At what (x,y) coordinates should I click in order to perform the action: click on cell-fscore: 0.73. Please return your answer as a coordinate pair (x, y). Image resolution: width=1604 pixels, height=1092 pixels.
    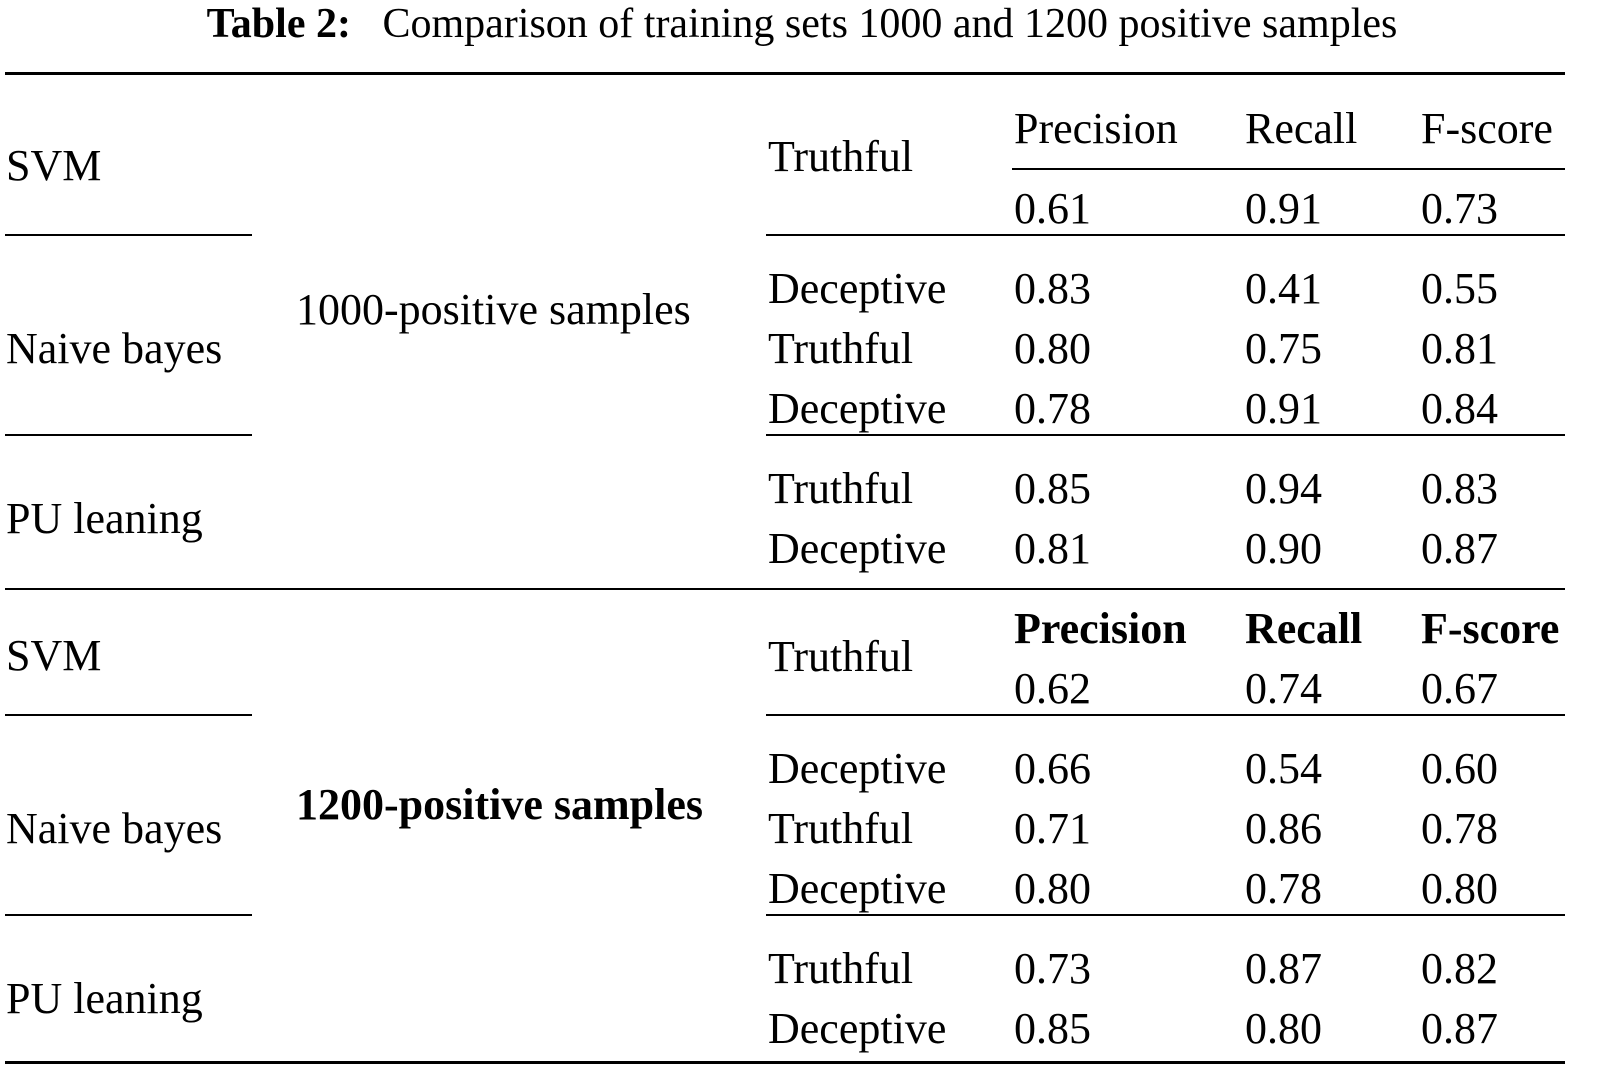
    Looking at the image, I should click on (1459, 208).